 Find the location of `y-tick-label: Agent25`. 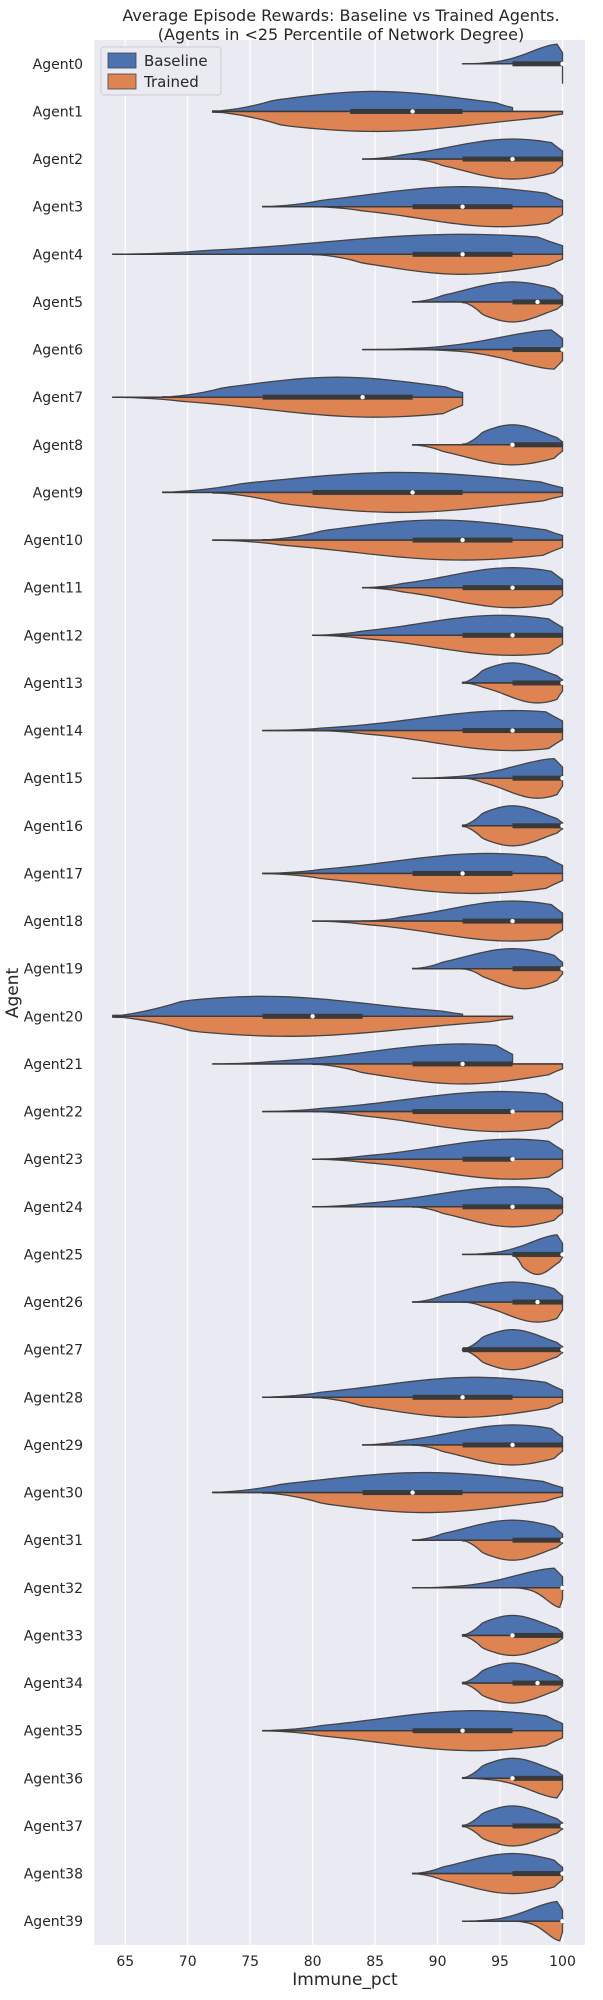

y-tick-label: Agent25 is located at coordinates (53, 1255).